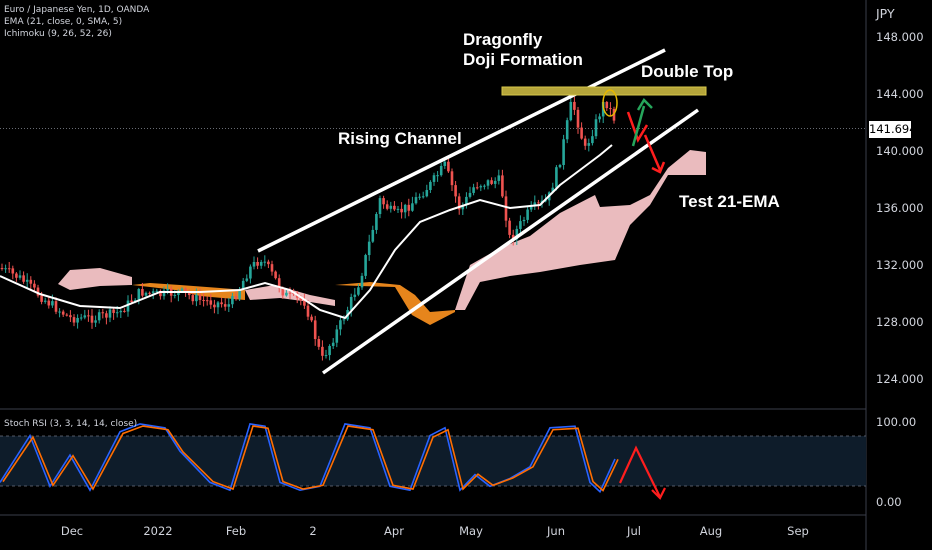  What do you see at coordinates (58, 34) in the screenshot?
I see `legend-ichimoku: Ichimoku (9, 26, 52, 26)` at bounding box center [58, 34].